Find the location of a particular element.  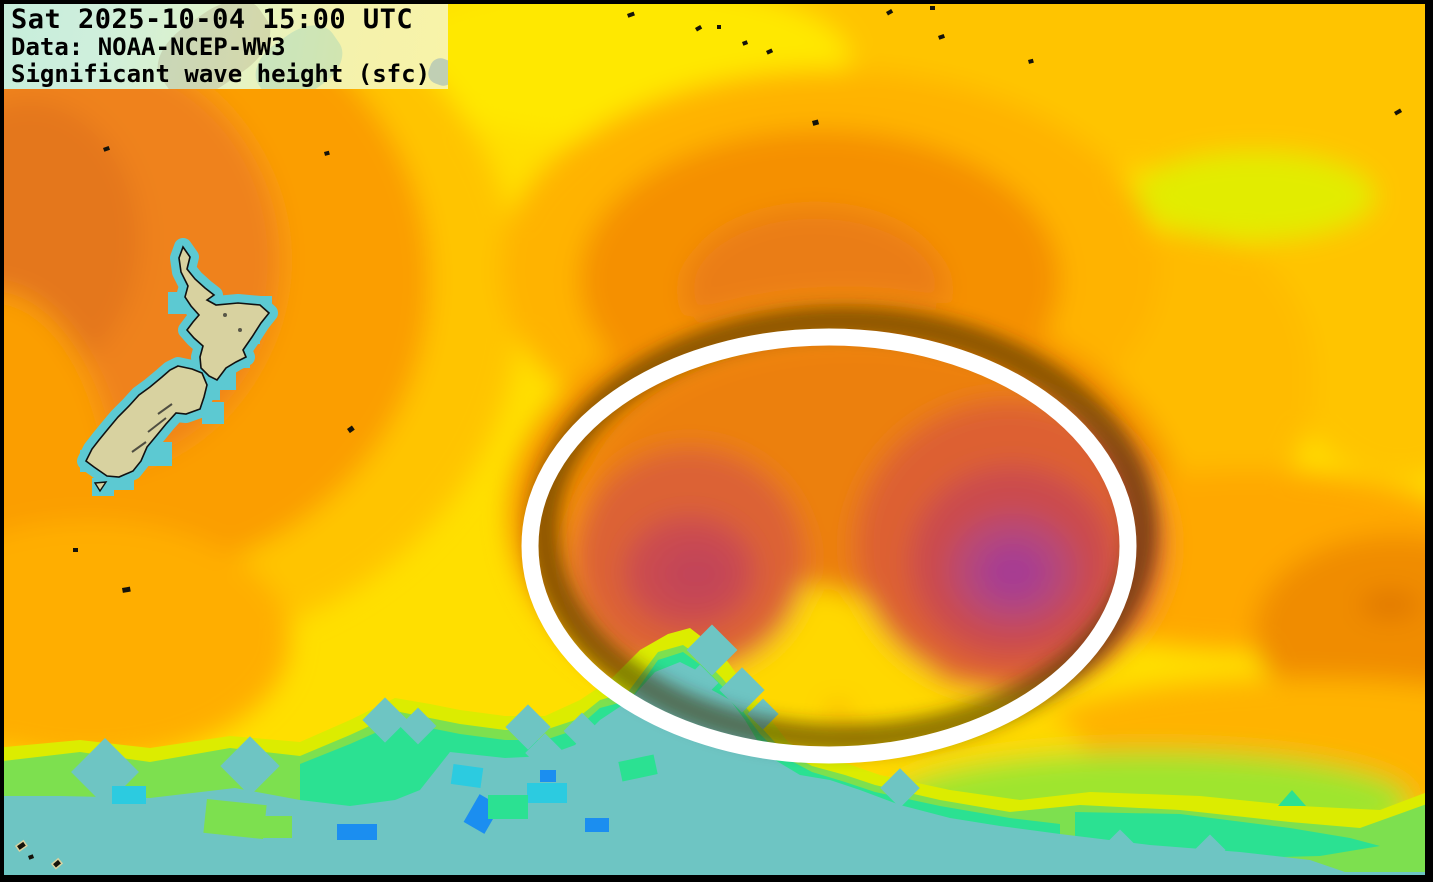

frame-border-left is located at coordinates (2, 441).